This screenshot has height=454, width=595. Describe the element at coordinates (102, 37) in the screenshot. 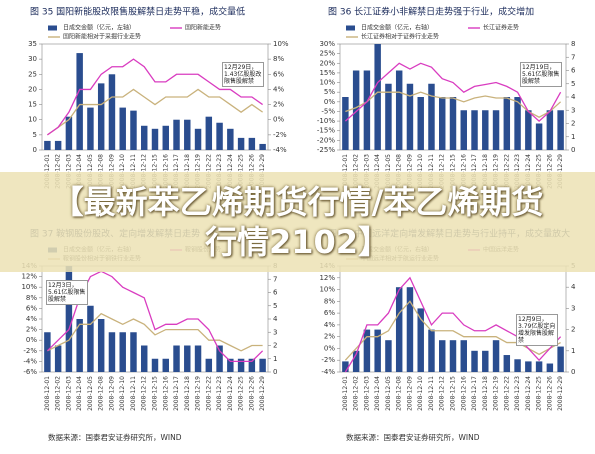

I see `legend-label: 国阳新能相对于采掘行业走势` at that location.